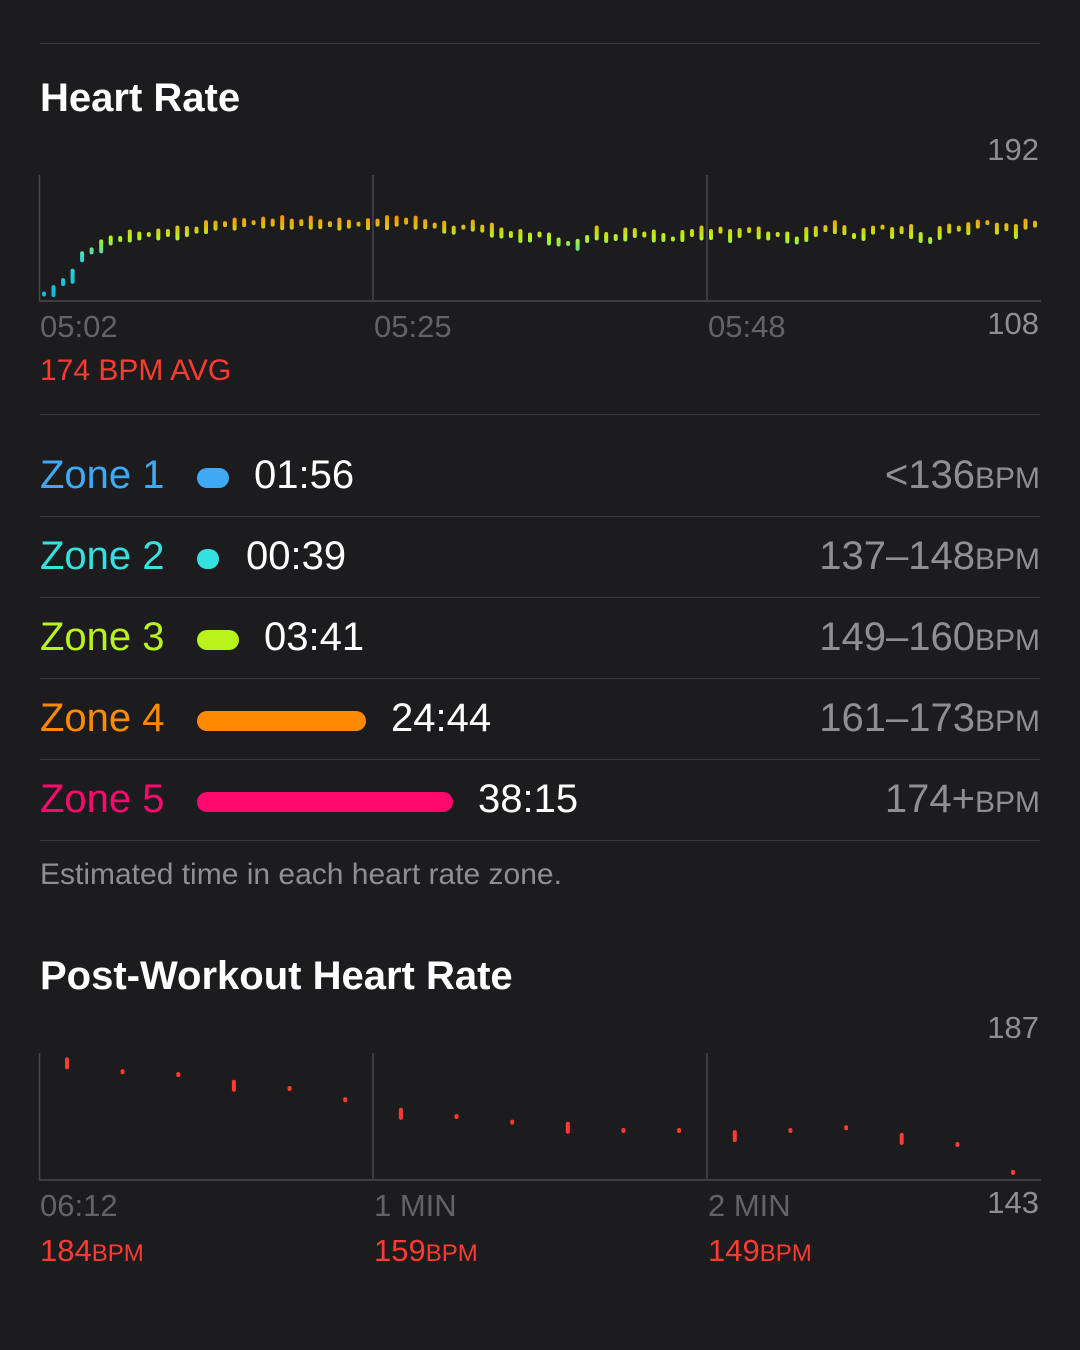  Describe the element at coordinates (929, 475) in the screenshot. I see `zone-range-value: <136` at that location.